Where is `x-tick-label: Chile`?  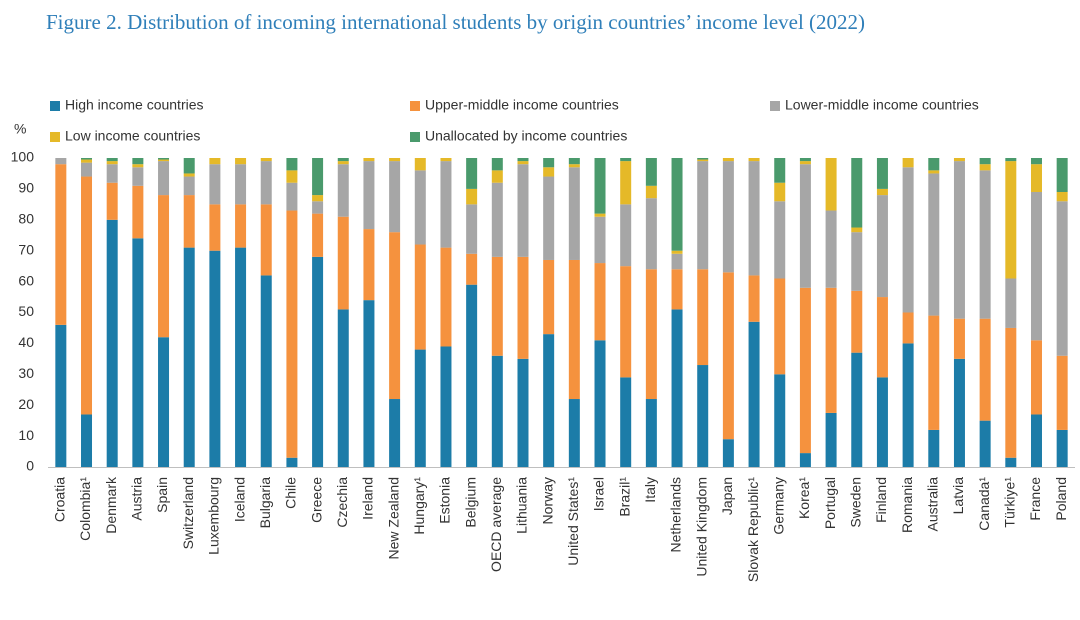 x-tick-label: Chile is located at coordinates (291, 493).